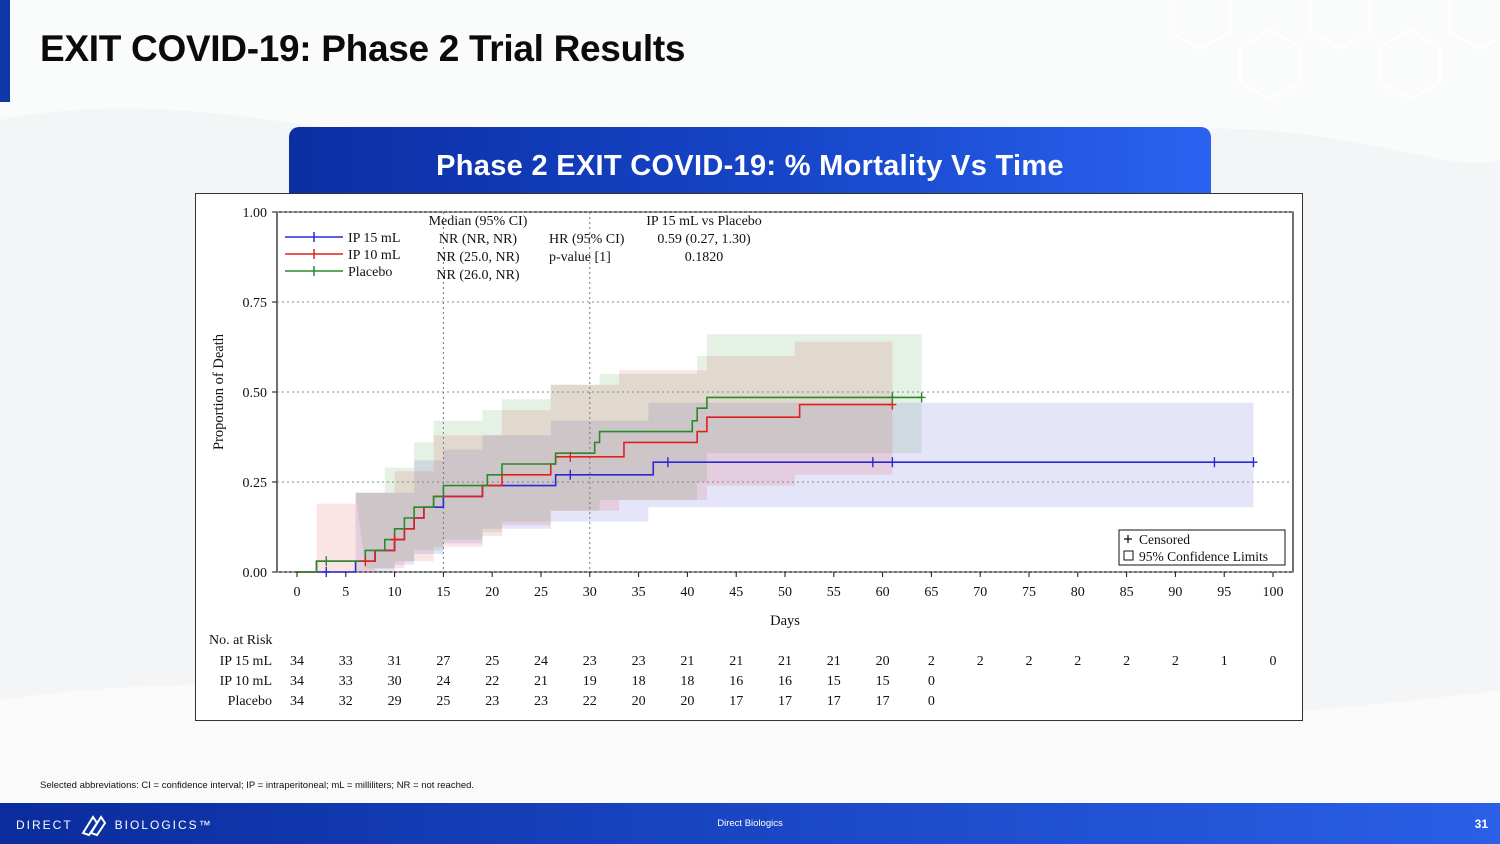 The image size is (1500, 844). Describe the element at coordinates (1273, 592) in the screenshot. I see `x-tick-label: 100` at that location.